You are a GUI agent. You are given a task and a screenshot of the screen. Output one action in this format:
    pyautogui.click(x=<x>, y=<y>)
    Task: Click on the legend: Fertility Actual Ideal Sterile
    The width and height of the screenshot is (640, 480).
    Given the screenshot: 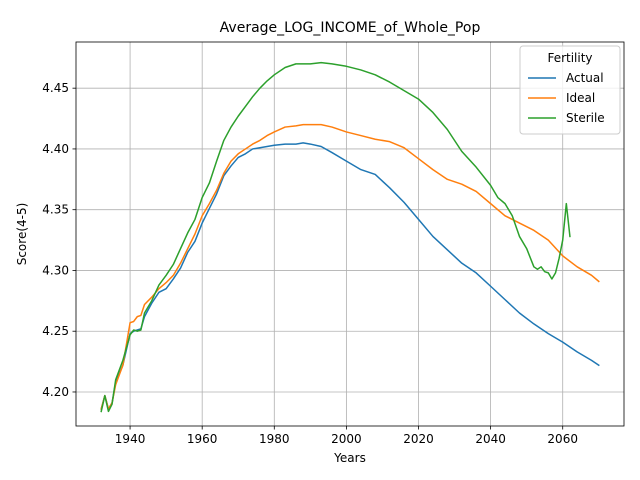 What is the action you would take?
    pyautogui.click(x=570, y=90)
    